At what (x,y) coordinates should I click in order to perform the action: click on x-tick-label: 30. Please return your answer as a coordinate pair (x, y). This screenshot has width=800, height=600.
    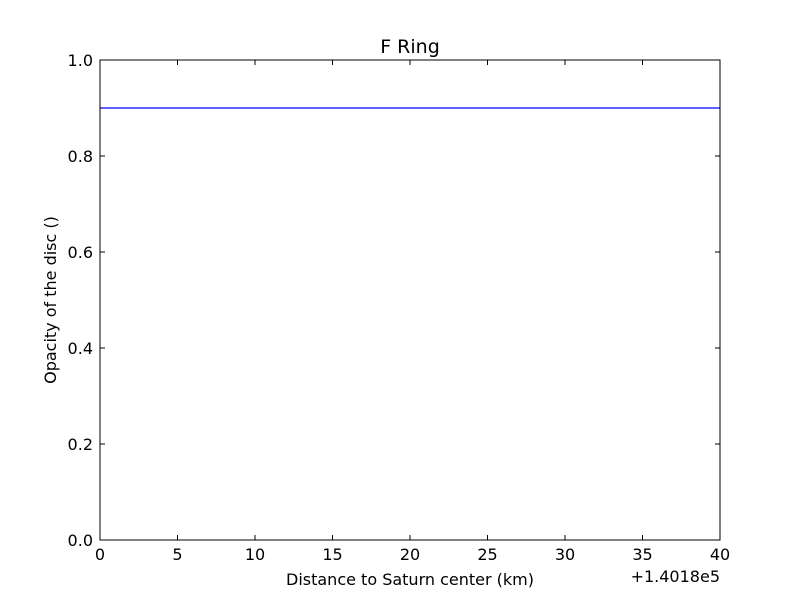
    Looking at the image, I should click on (565, 554).